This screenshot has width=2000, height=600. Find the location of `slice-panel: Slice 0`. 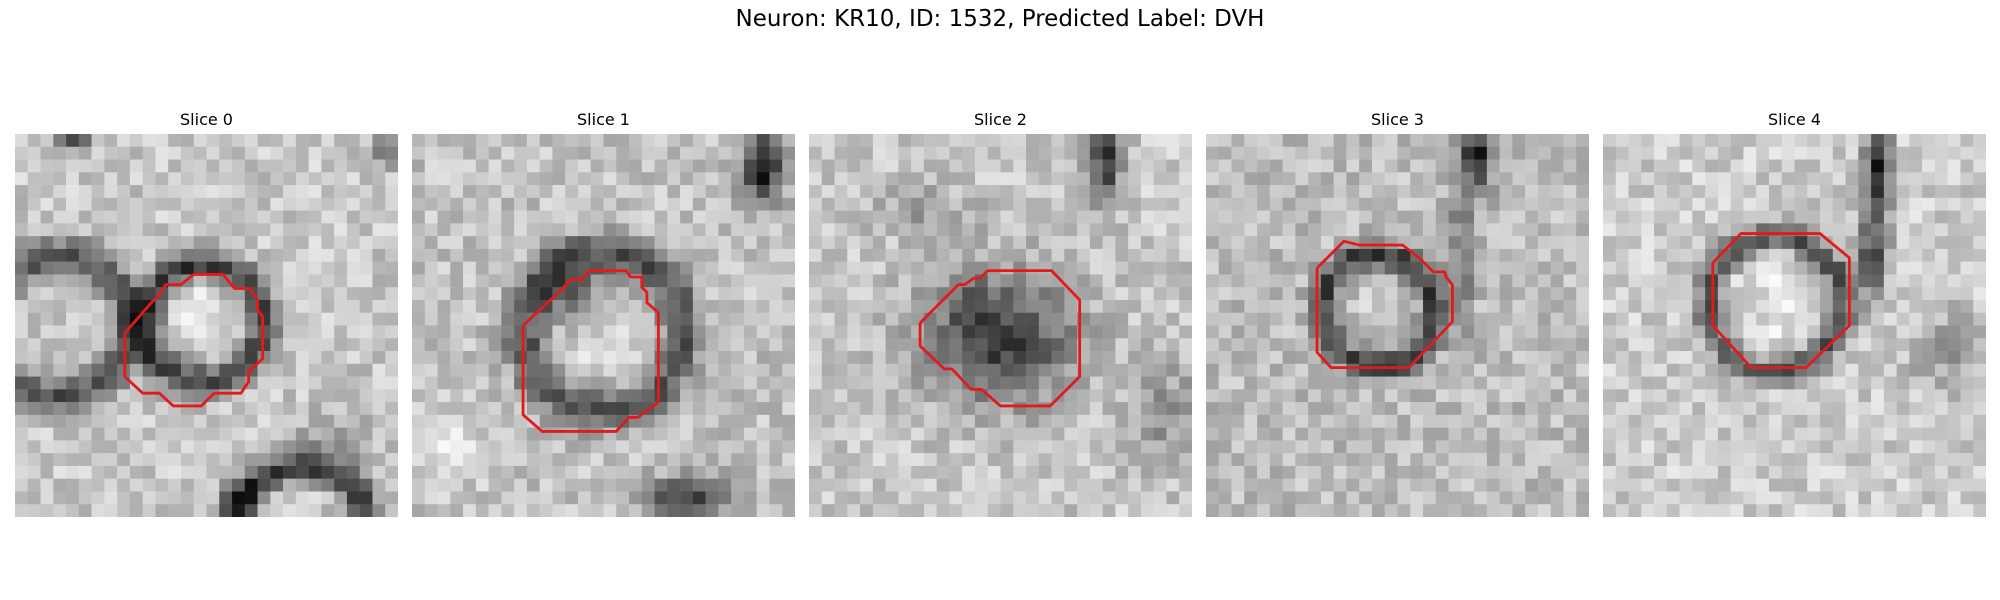

slice-panel: Slice 0 is located at coordinates (206, 315).